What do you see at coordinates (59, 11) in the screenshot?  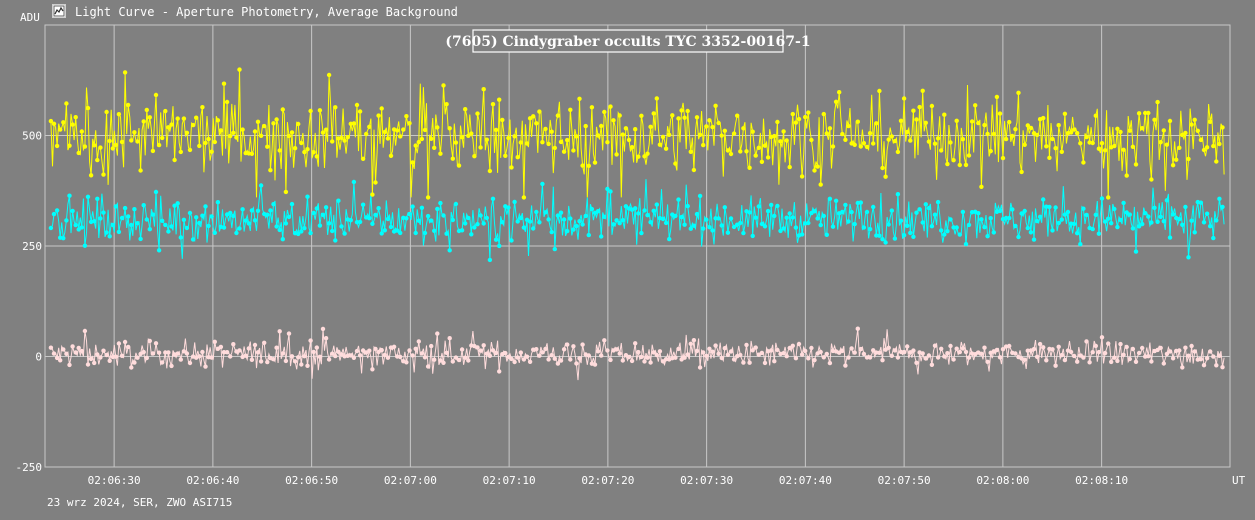 I see `chart-window-icon` at bounding box center [59, 11].